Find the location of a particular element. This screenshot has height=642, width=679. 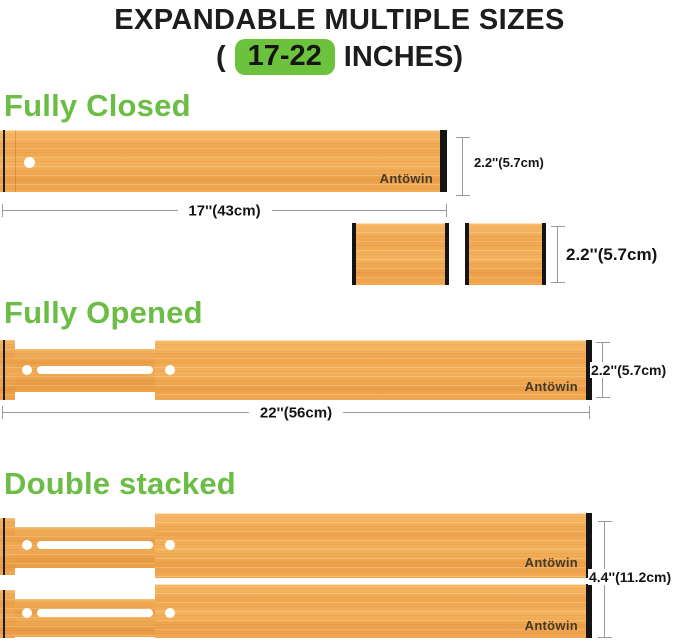

title-suffix: INCHES) is located at coordinates (403, 56).